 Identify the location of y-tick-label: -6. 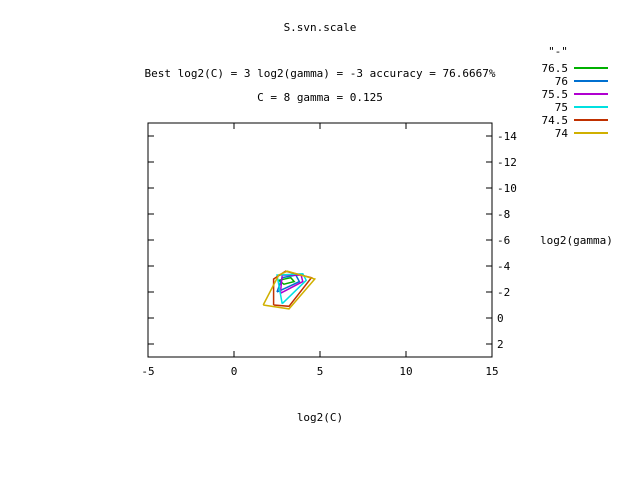
(503, 240).